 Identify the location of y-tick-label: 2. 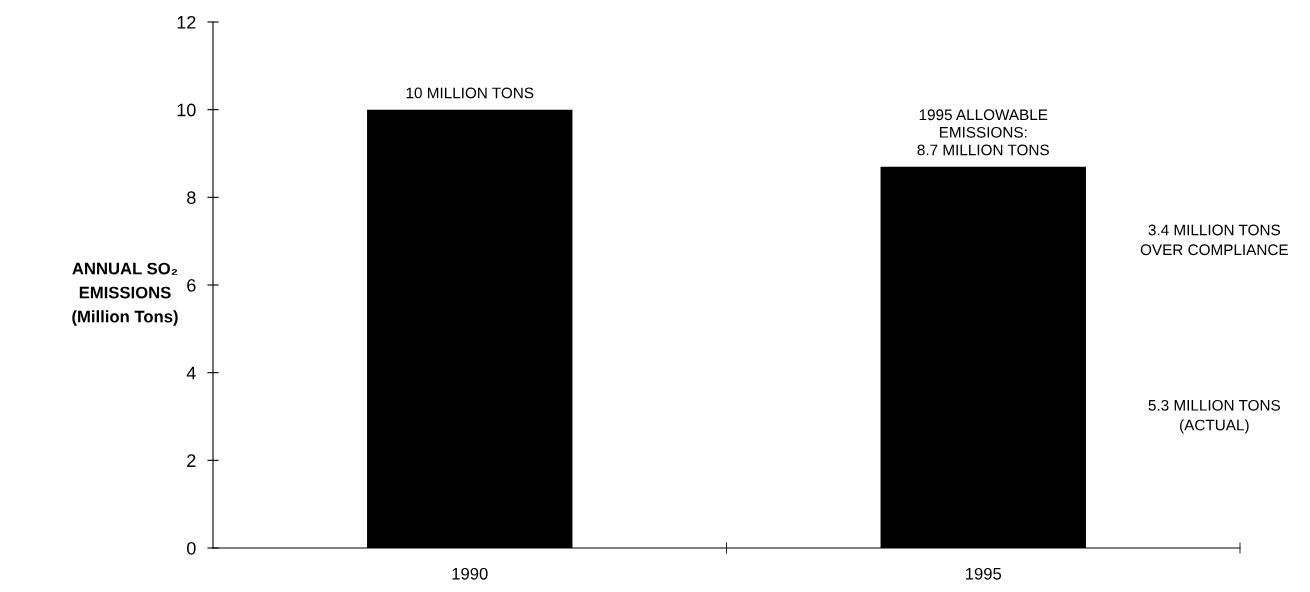
(191, 460).